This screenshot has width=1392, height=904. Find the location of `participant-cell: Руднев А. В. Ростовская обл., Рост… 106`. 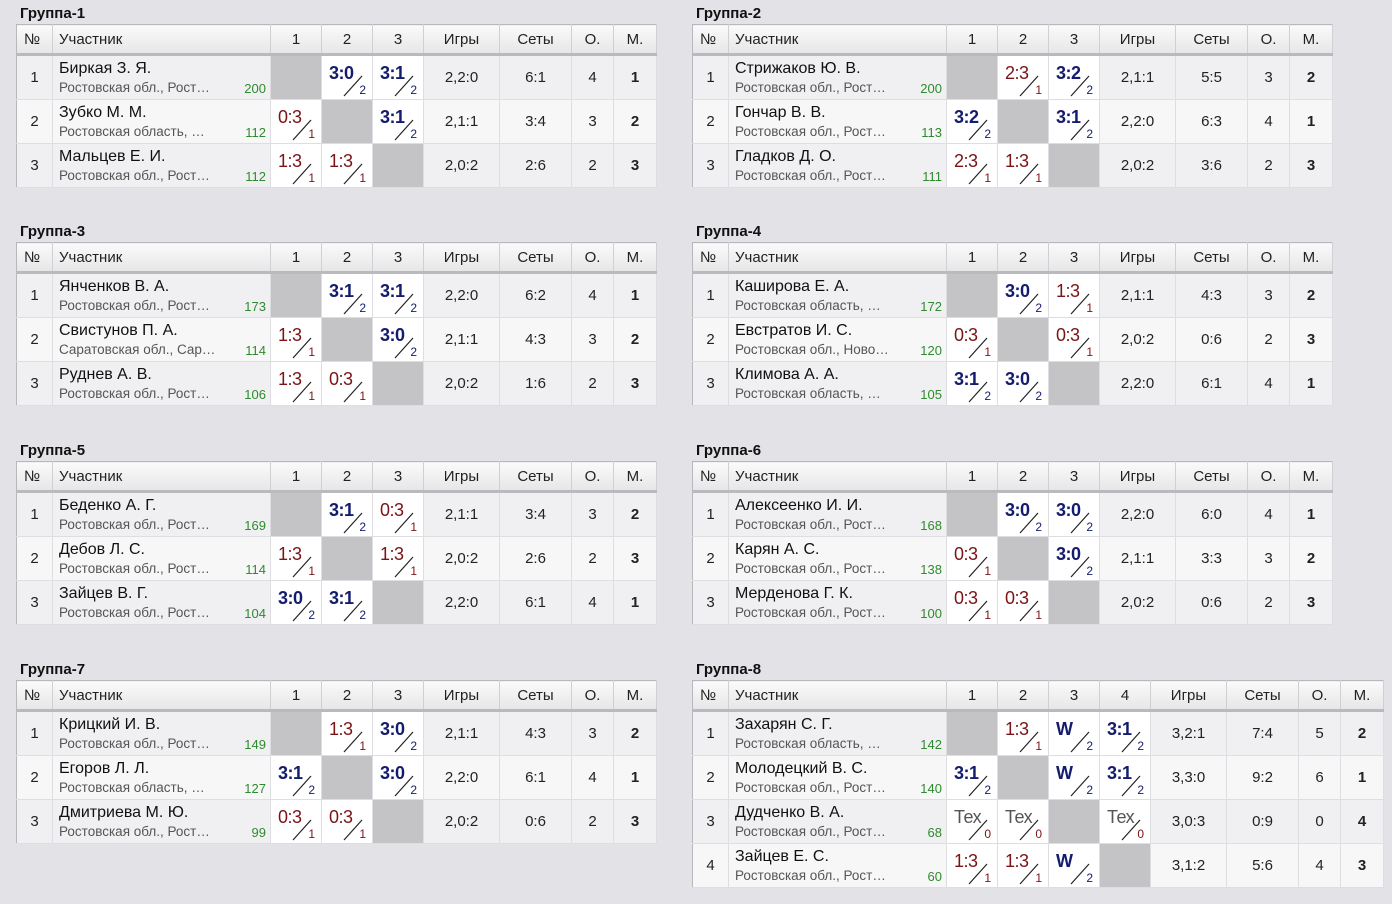

participant-cell: Руднев А. В. Ростовская обл., Рост… 106 is located at coordinates (161, 383).